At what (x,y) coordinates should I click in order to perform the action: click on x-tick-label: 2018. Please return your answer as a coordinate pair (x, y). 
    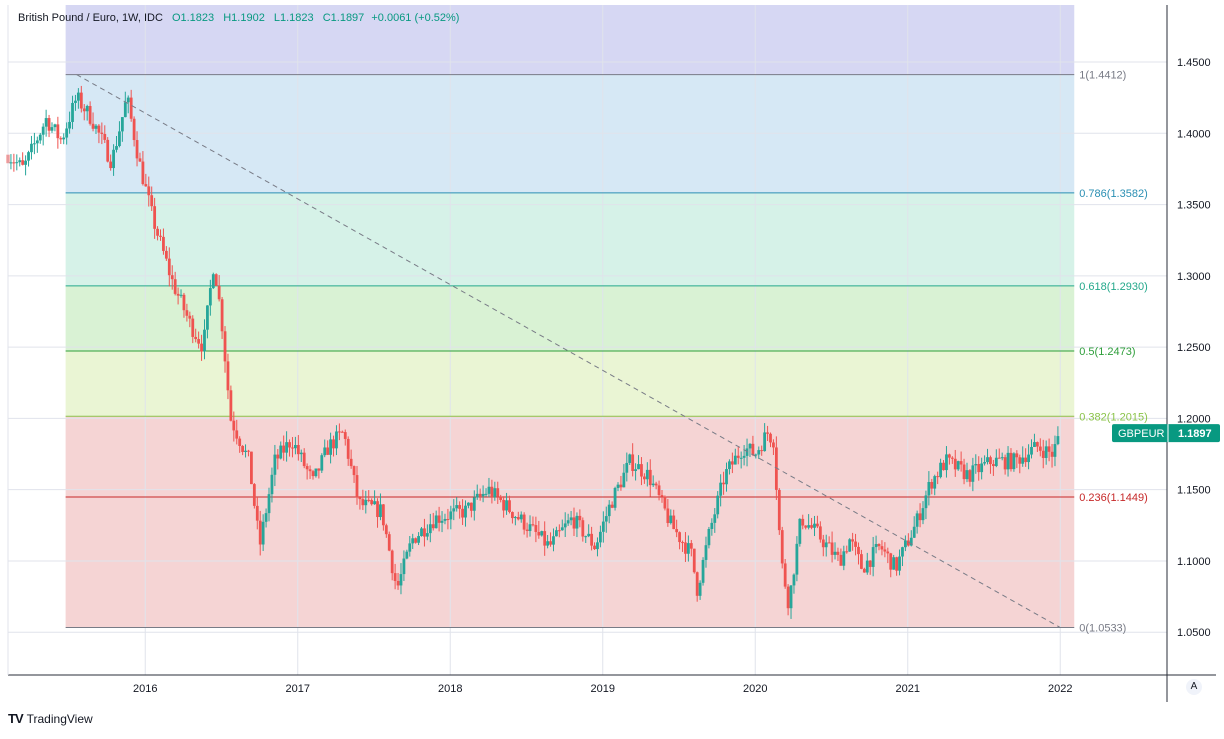
    Looking at the image, I should click on (450, 689).